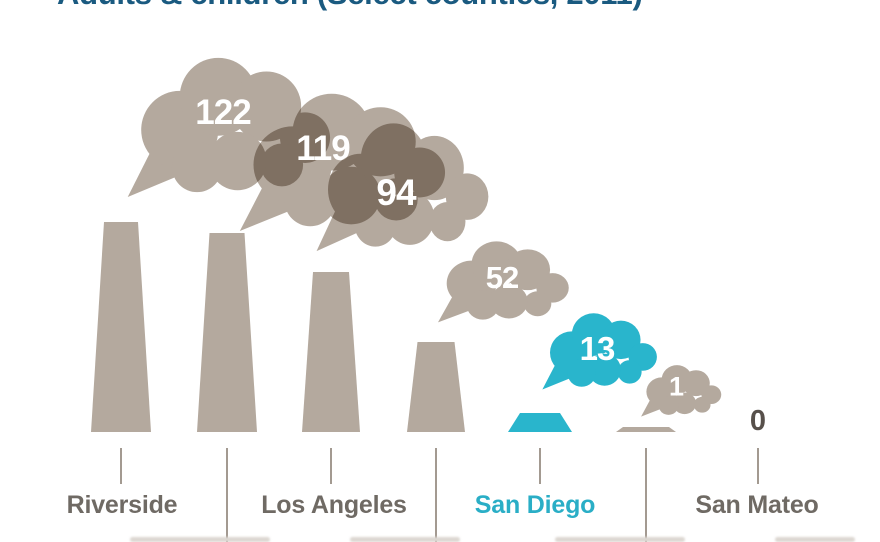 This screenshot has width=880, height=542. What do you see at coordinates (396, 192) in the screenshot?
I see `cloud-value-label: 94` at bounding box center [396, 192].